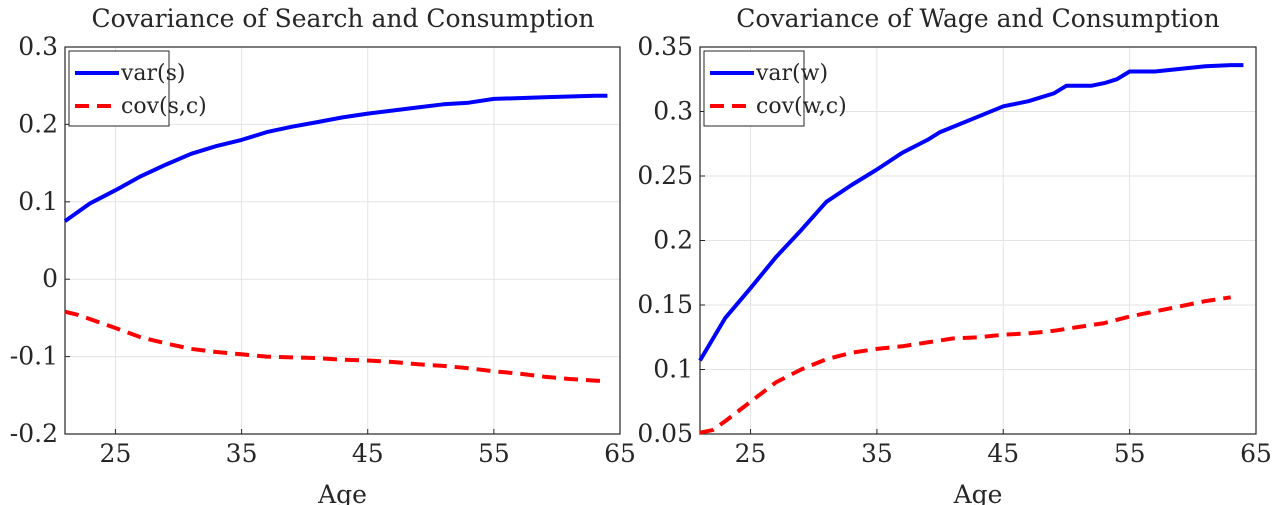  Describe the element at coordinates (791, 73) in the screenshot. I see `legend-label: var(w)` at that location.